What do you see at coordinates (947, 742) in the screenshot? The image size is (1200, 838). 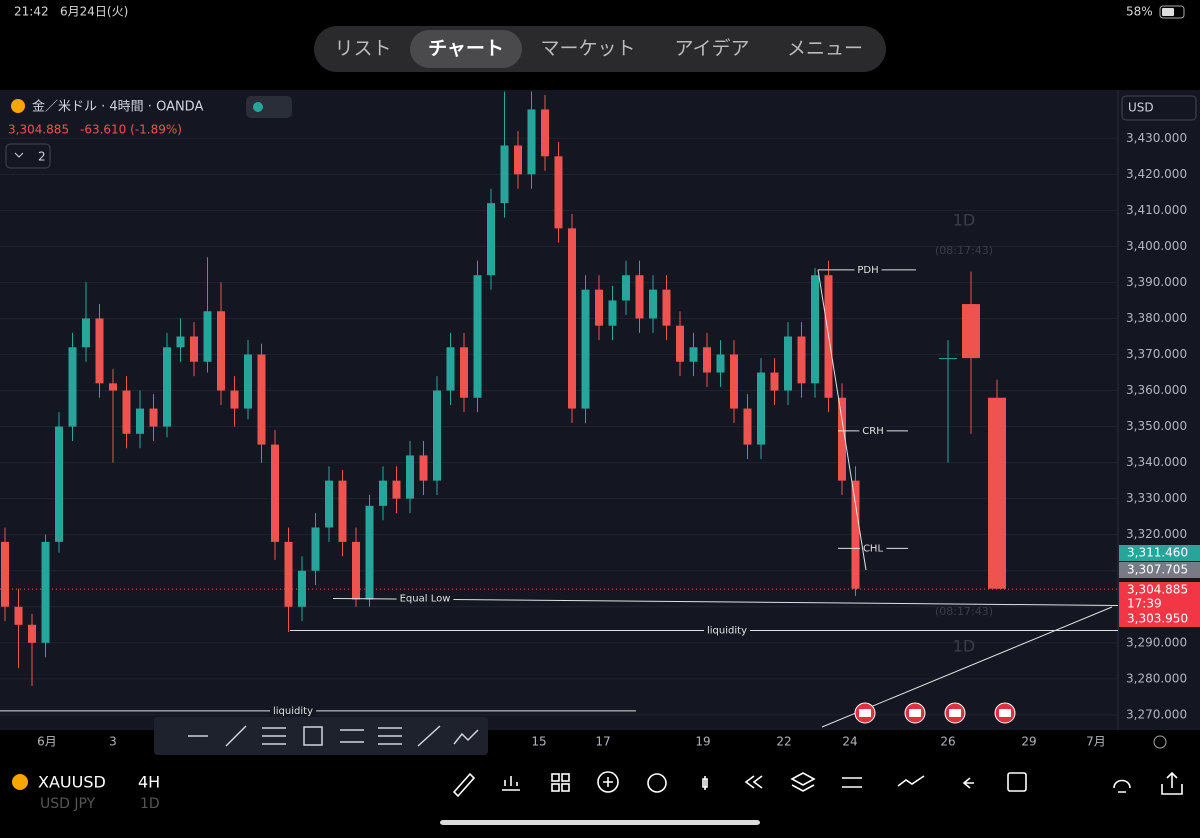 I see `x-tick-label: 26` at bounding box center [947, 742].